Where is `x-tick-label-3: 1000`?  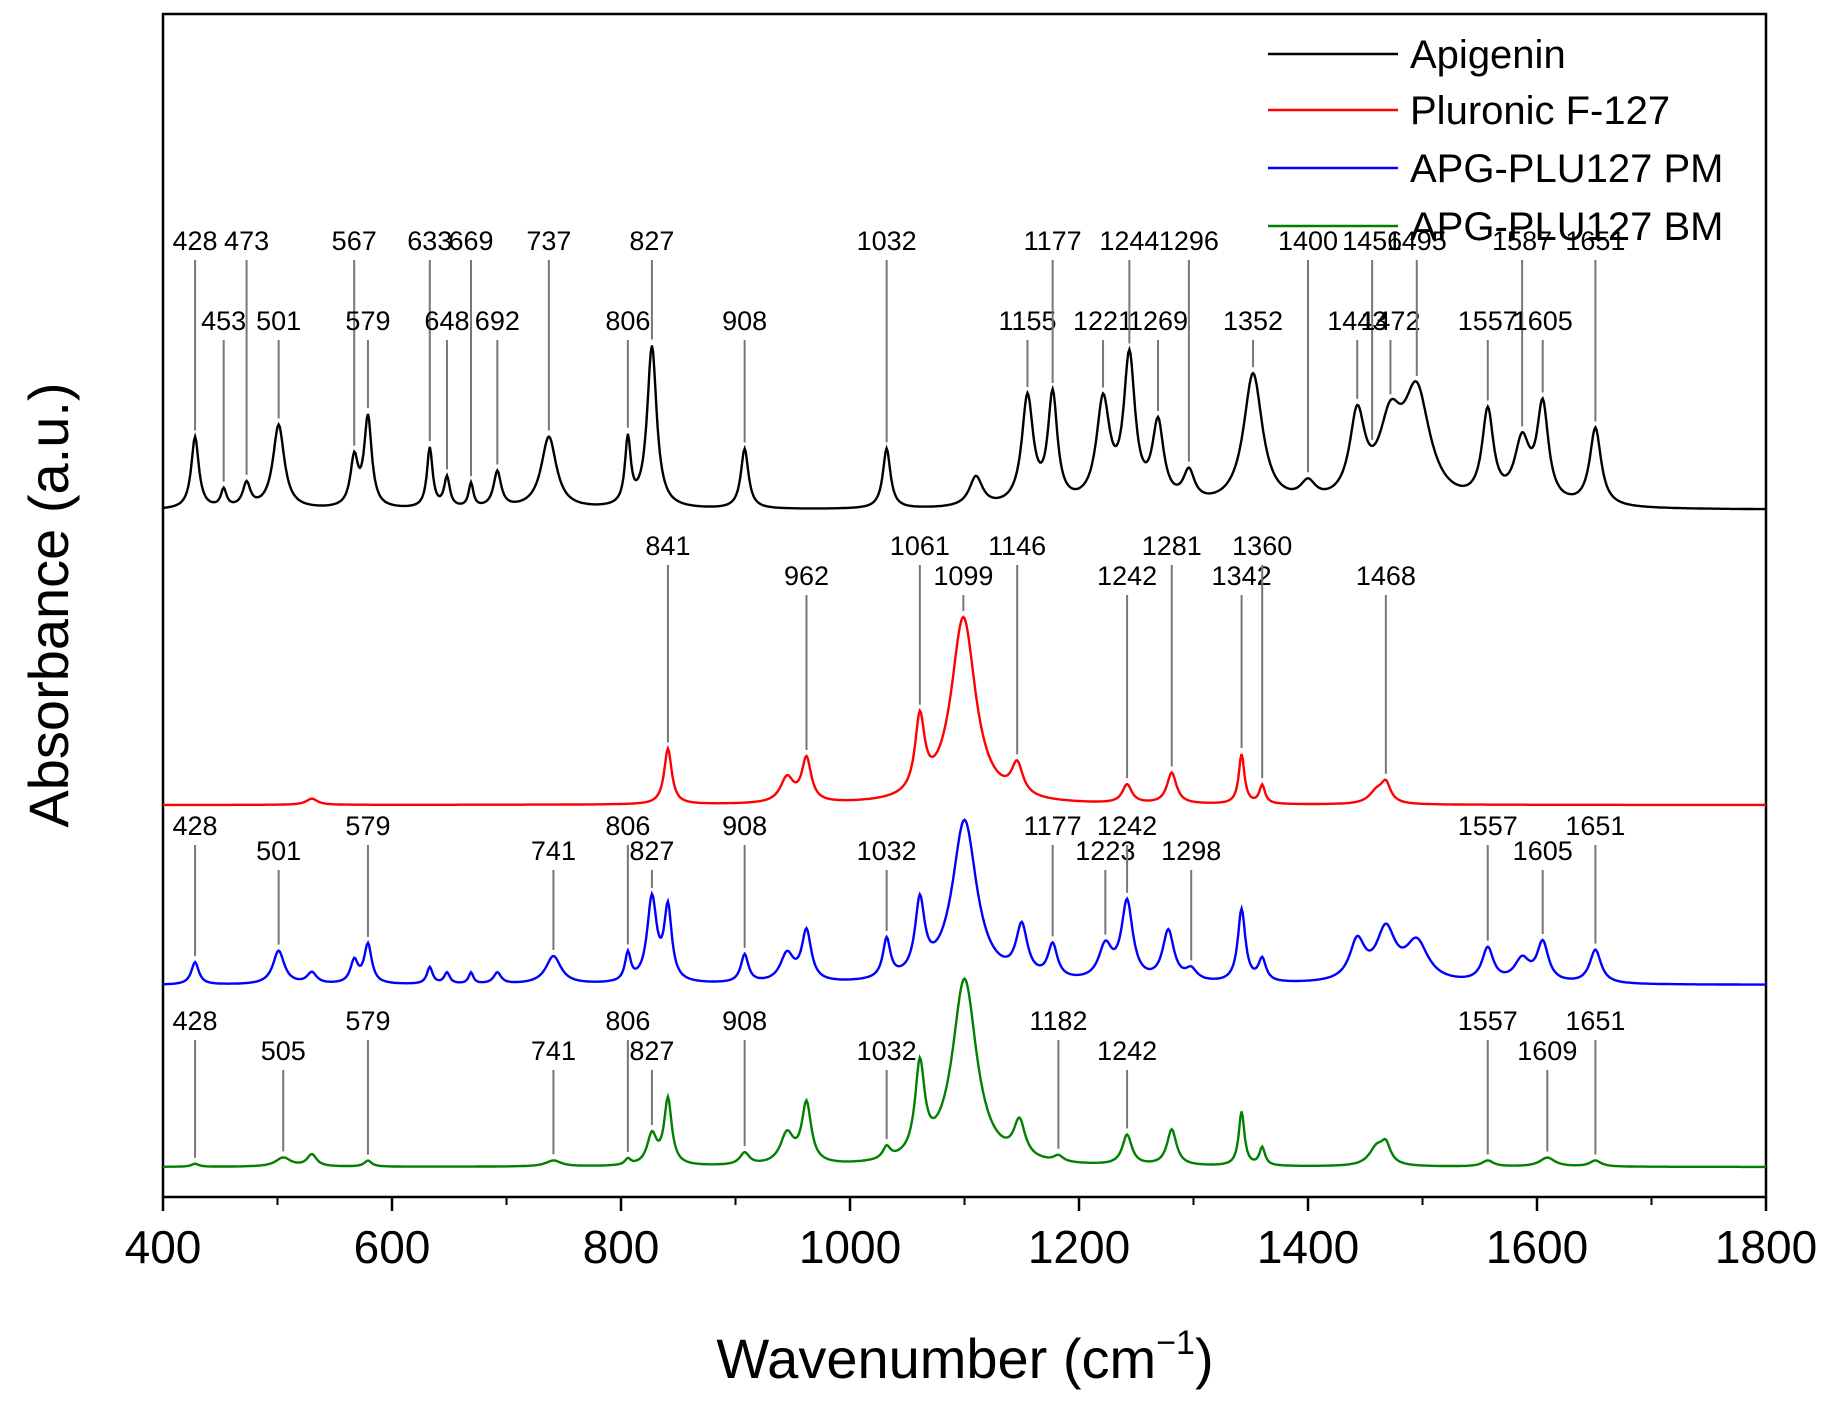 x-tick-label-3: 1000 is located at coordinates (850, 1247).